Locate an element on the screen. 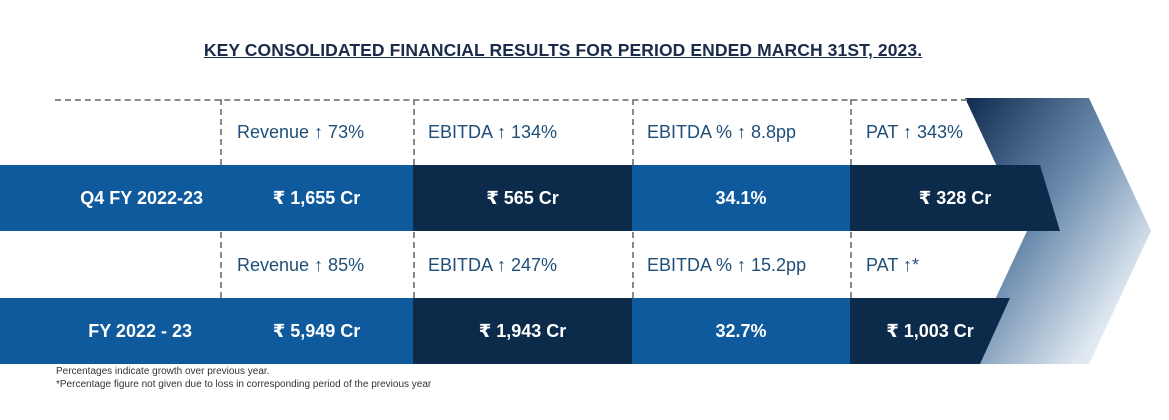 This screenshot has width=1169, height=420. growth-ebitda-margin-q4: EBITDA % ↑ 8.8pp is located at coordinates (722, 131).